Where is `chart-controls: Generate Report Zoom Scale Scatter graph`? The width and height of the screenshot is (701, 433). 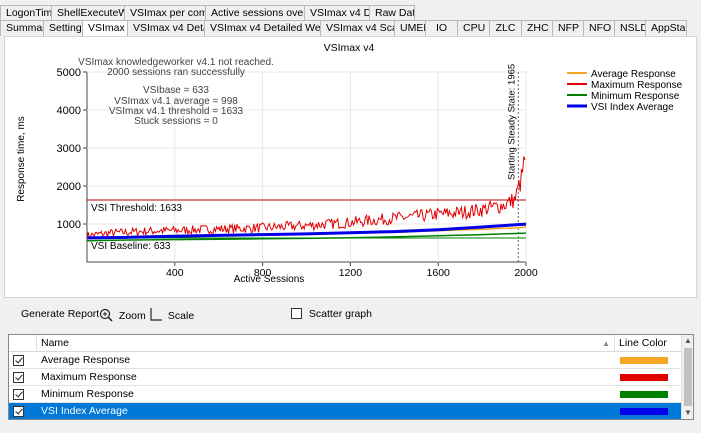
chart-controls: Generate Report Zoom Scale Scatter graph is located at coordinates (350, 315).